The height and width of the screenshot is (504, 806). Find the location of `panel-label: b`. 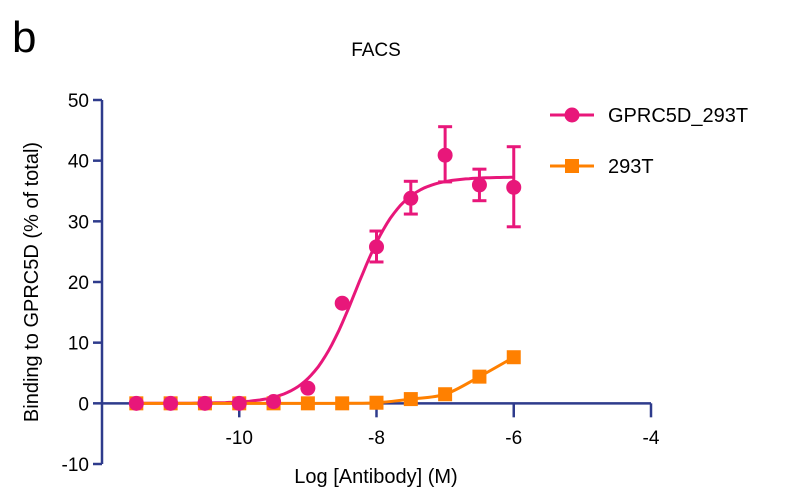

panel-label: b is located at coordinates (24, 37).